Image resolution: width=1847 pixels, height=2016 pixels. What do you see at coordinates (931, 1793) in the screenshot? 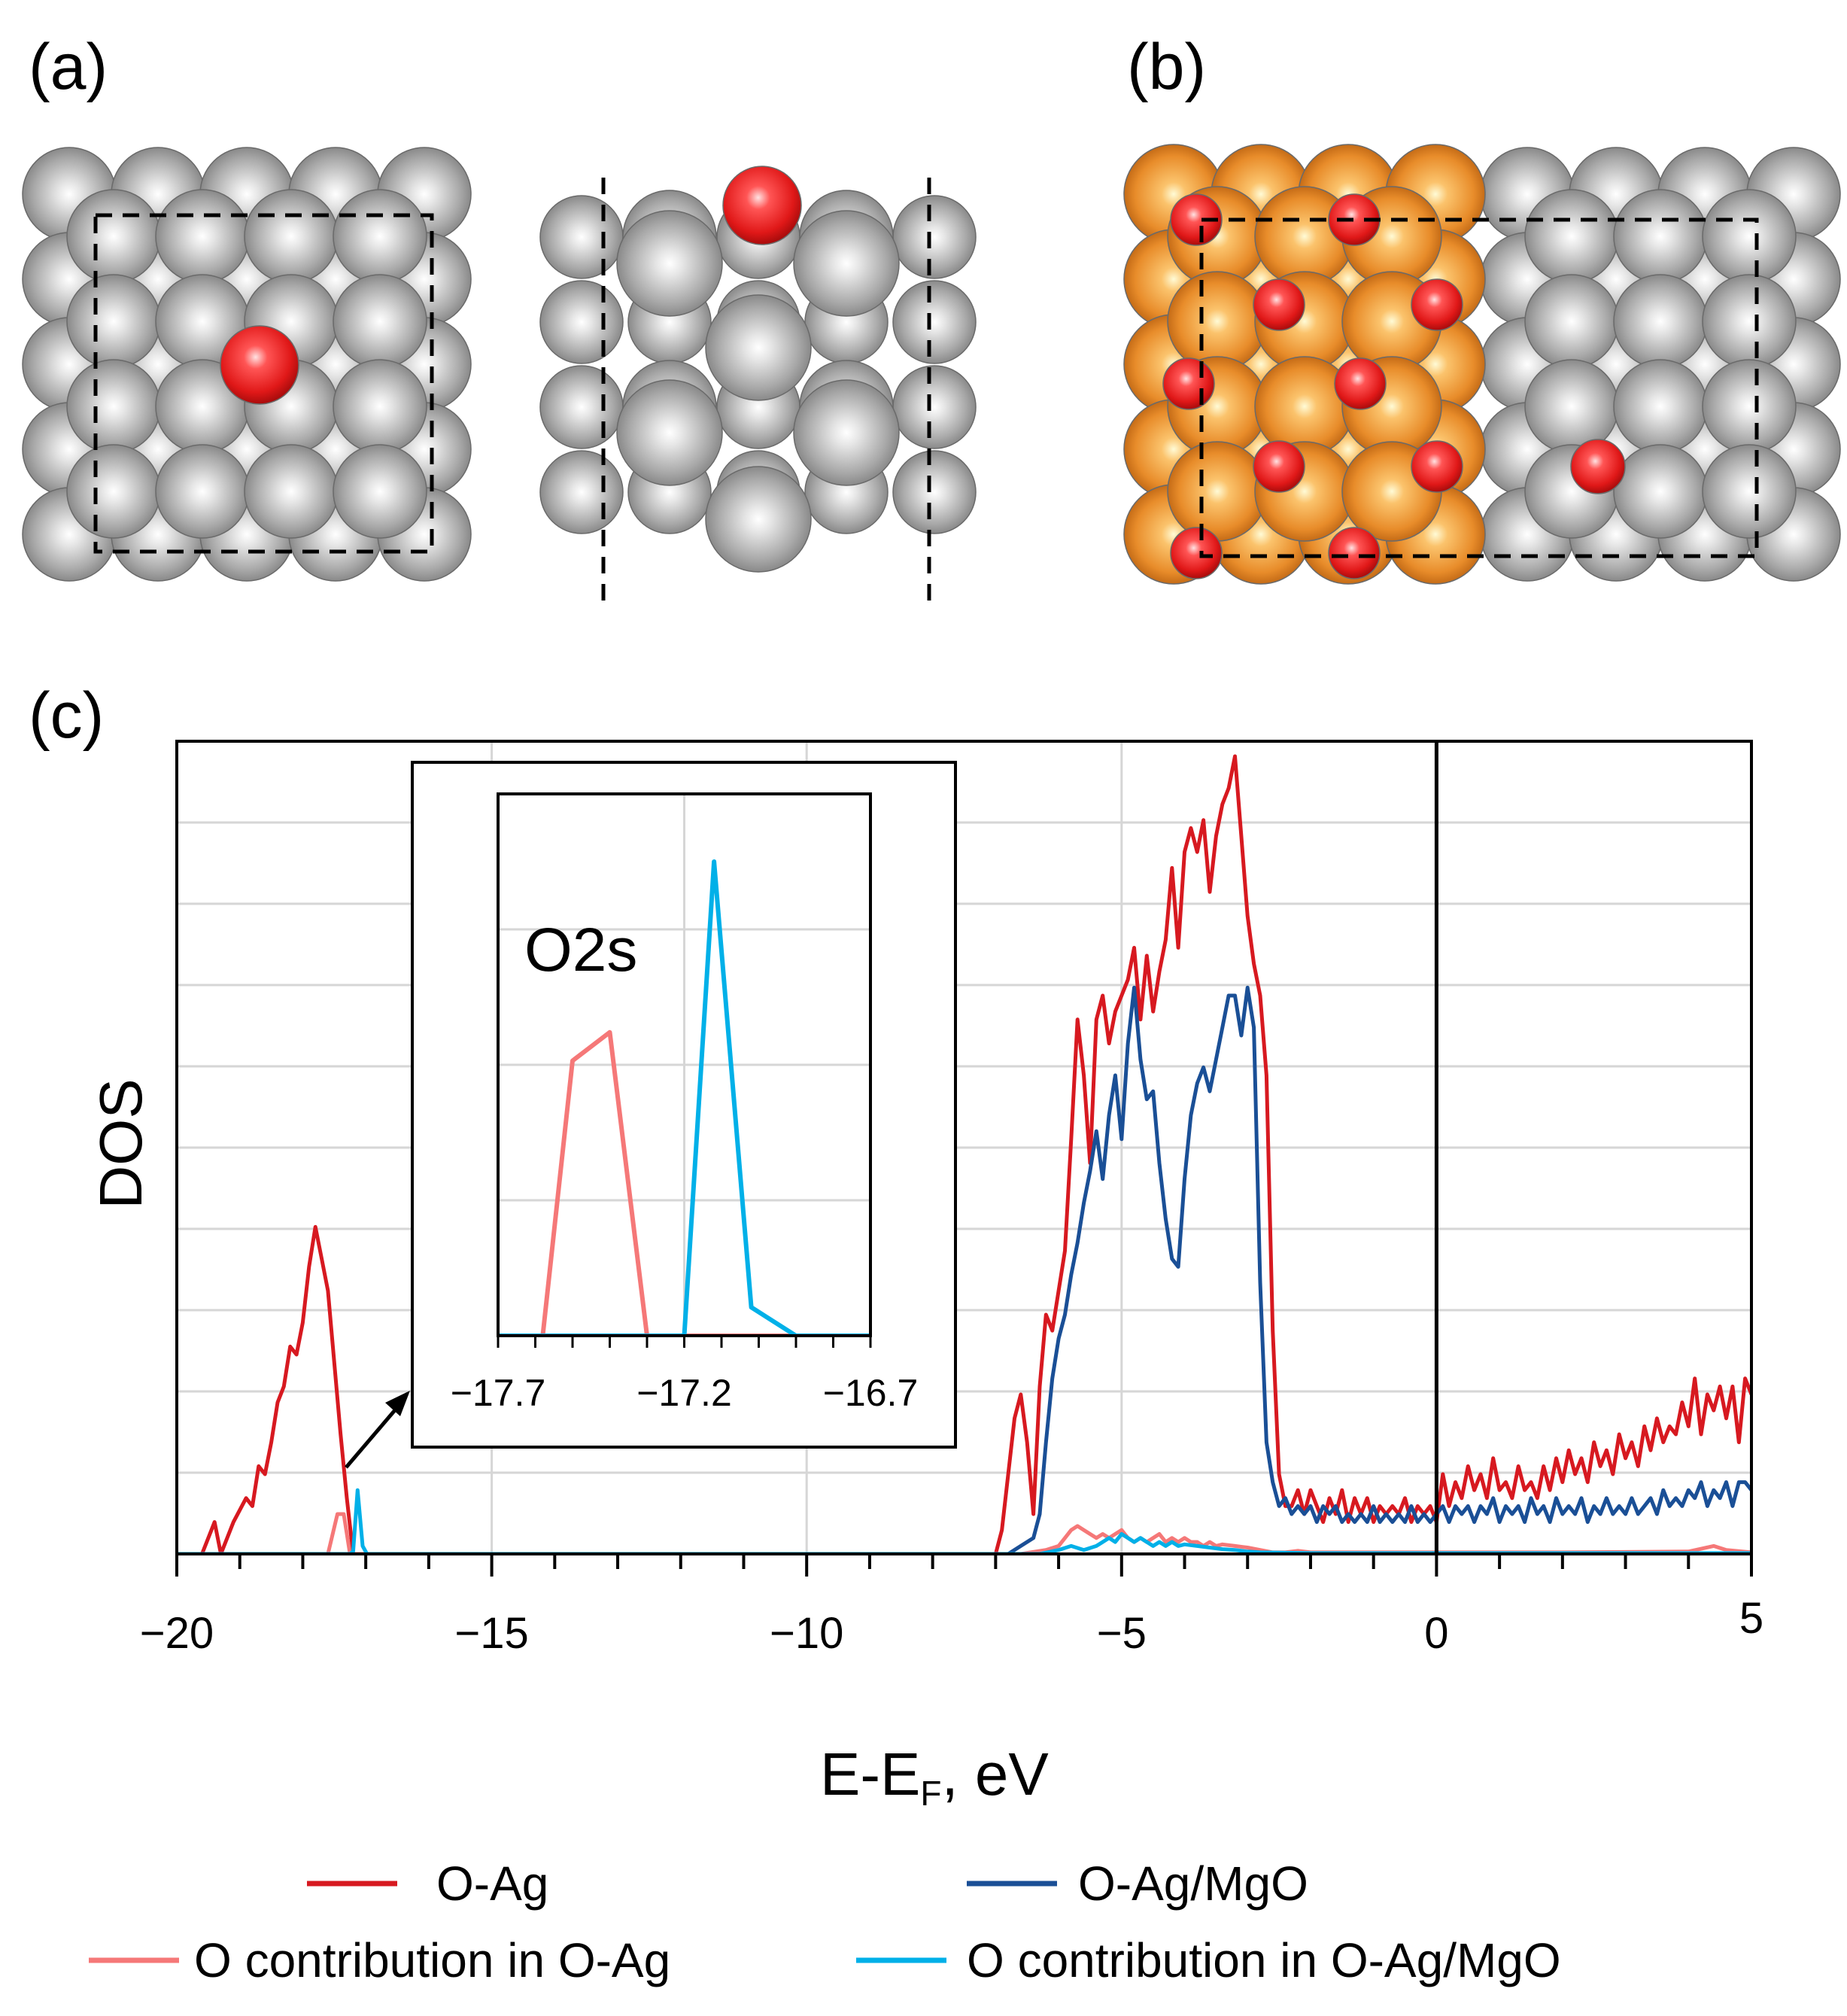
I see `x-axis-title-subscript: F` at bounding box center [931, 1793].